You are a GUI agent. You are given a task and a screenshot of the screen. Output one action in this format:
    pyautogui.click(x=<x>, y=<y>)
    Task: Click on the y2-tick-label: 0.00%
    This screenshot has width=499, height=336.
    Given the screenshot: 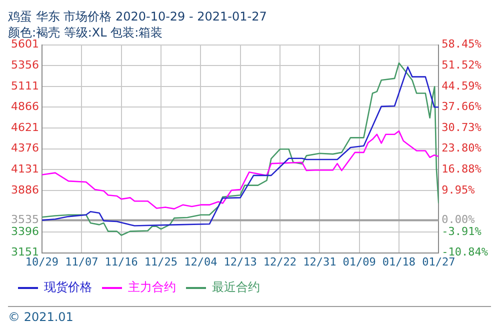 What is the action you would take?
    pyautogui.click(x=459, y=219)
    